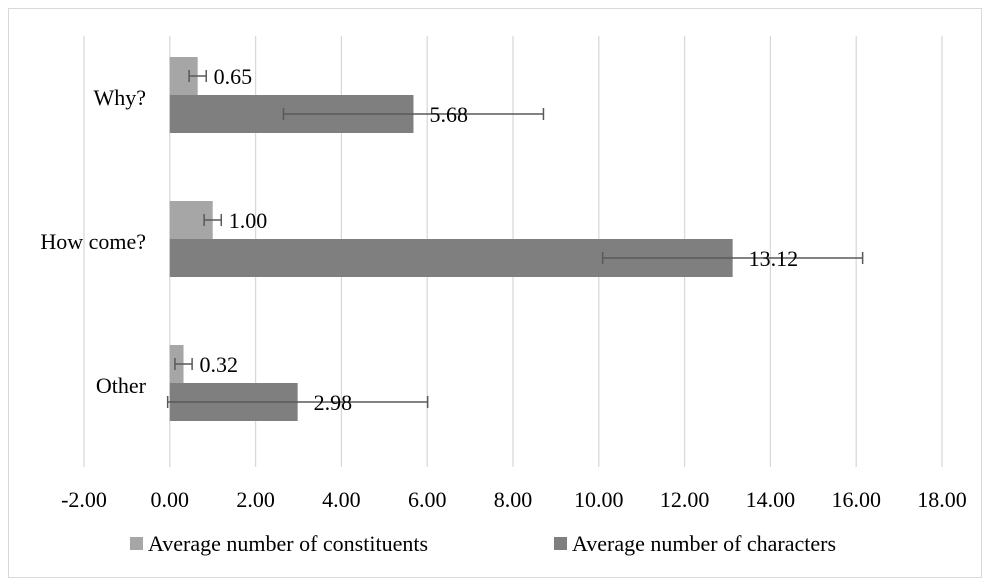 Image resolution: width=992 pixels, height=586 pixels. Describe the element at coordinates (121, 385) in the screenshot. I see `category-label: Other` at that location.